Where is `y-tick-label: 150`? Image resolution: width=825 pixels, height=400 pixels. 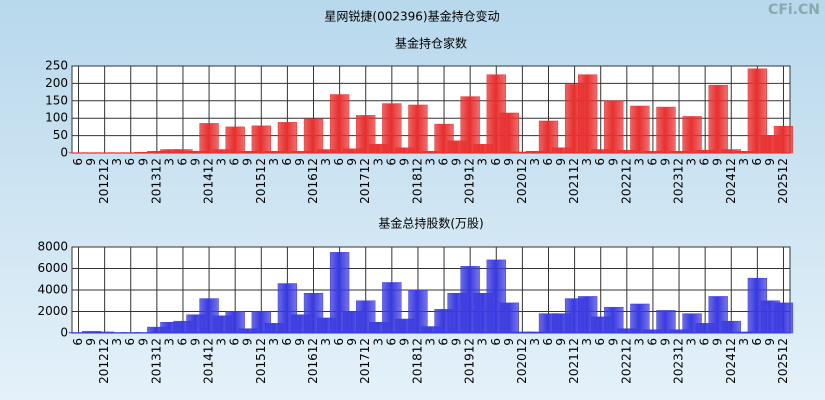 y-tick-label: 150 is located at coordinates (56, 100).